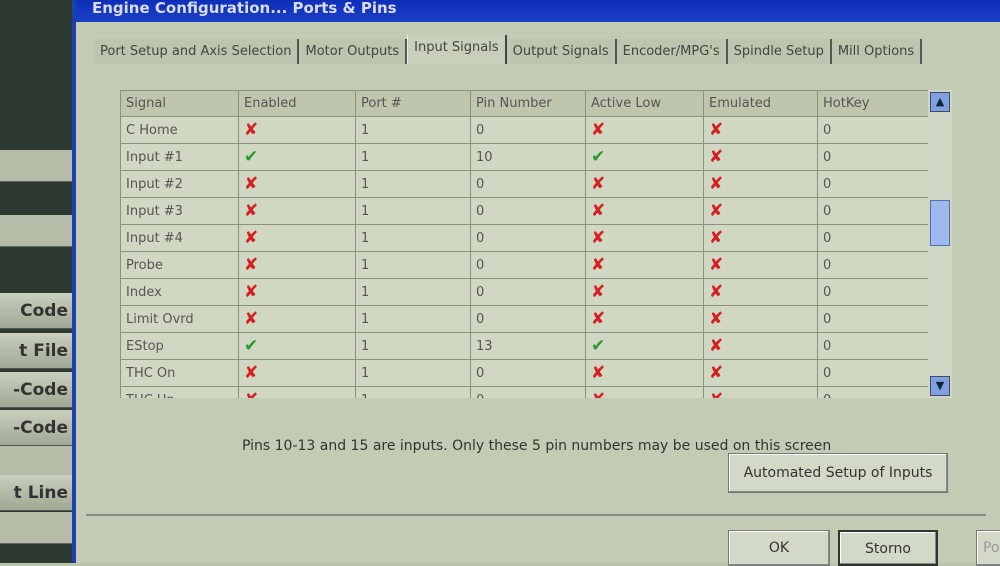  What do you see at coordinates (179, 373) in the screenshot?
I see `signal-cell: THC On` at bounding box center [179, 373].